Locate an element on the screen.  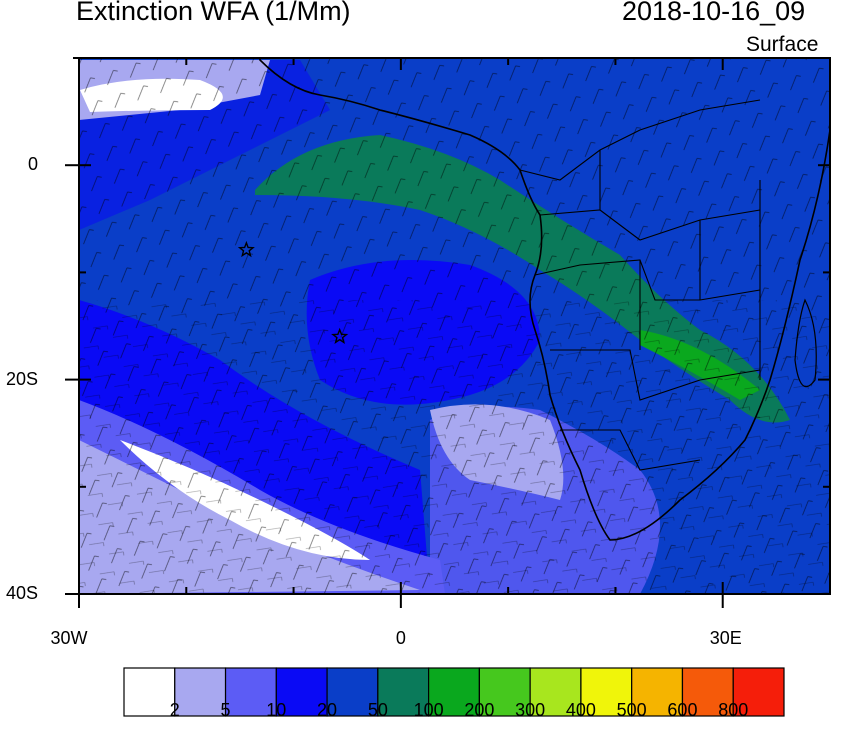
colorbar-label: 600 is located at coordinates (682, 710).